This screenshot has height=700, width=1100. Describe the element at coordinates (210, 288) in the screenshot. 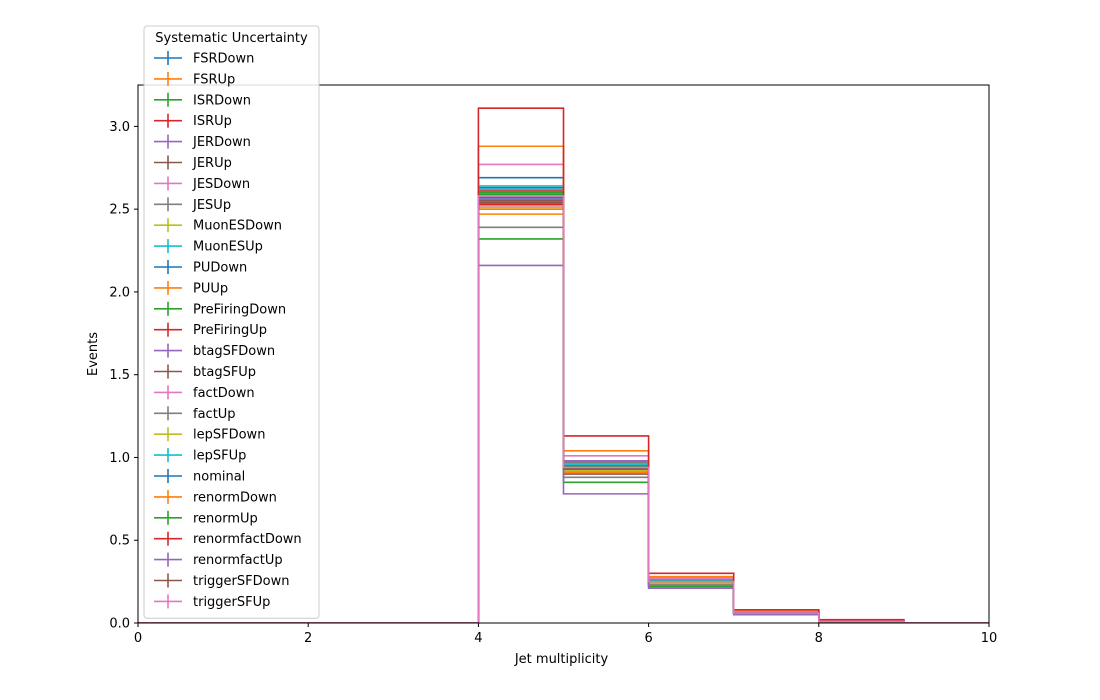

I see `legend-label: PUUp` at that location.